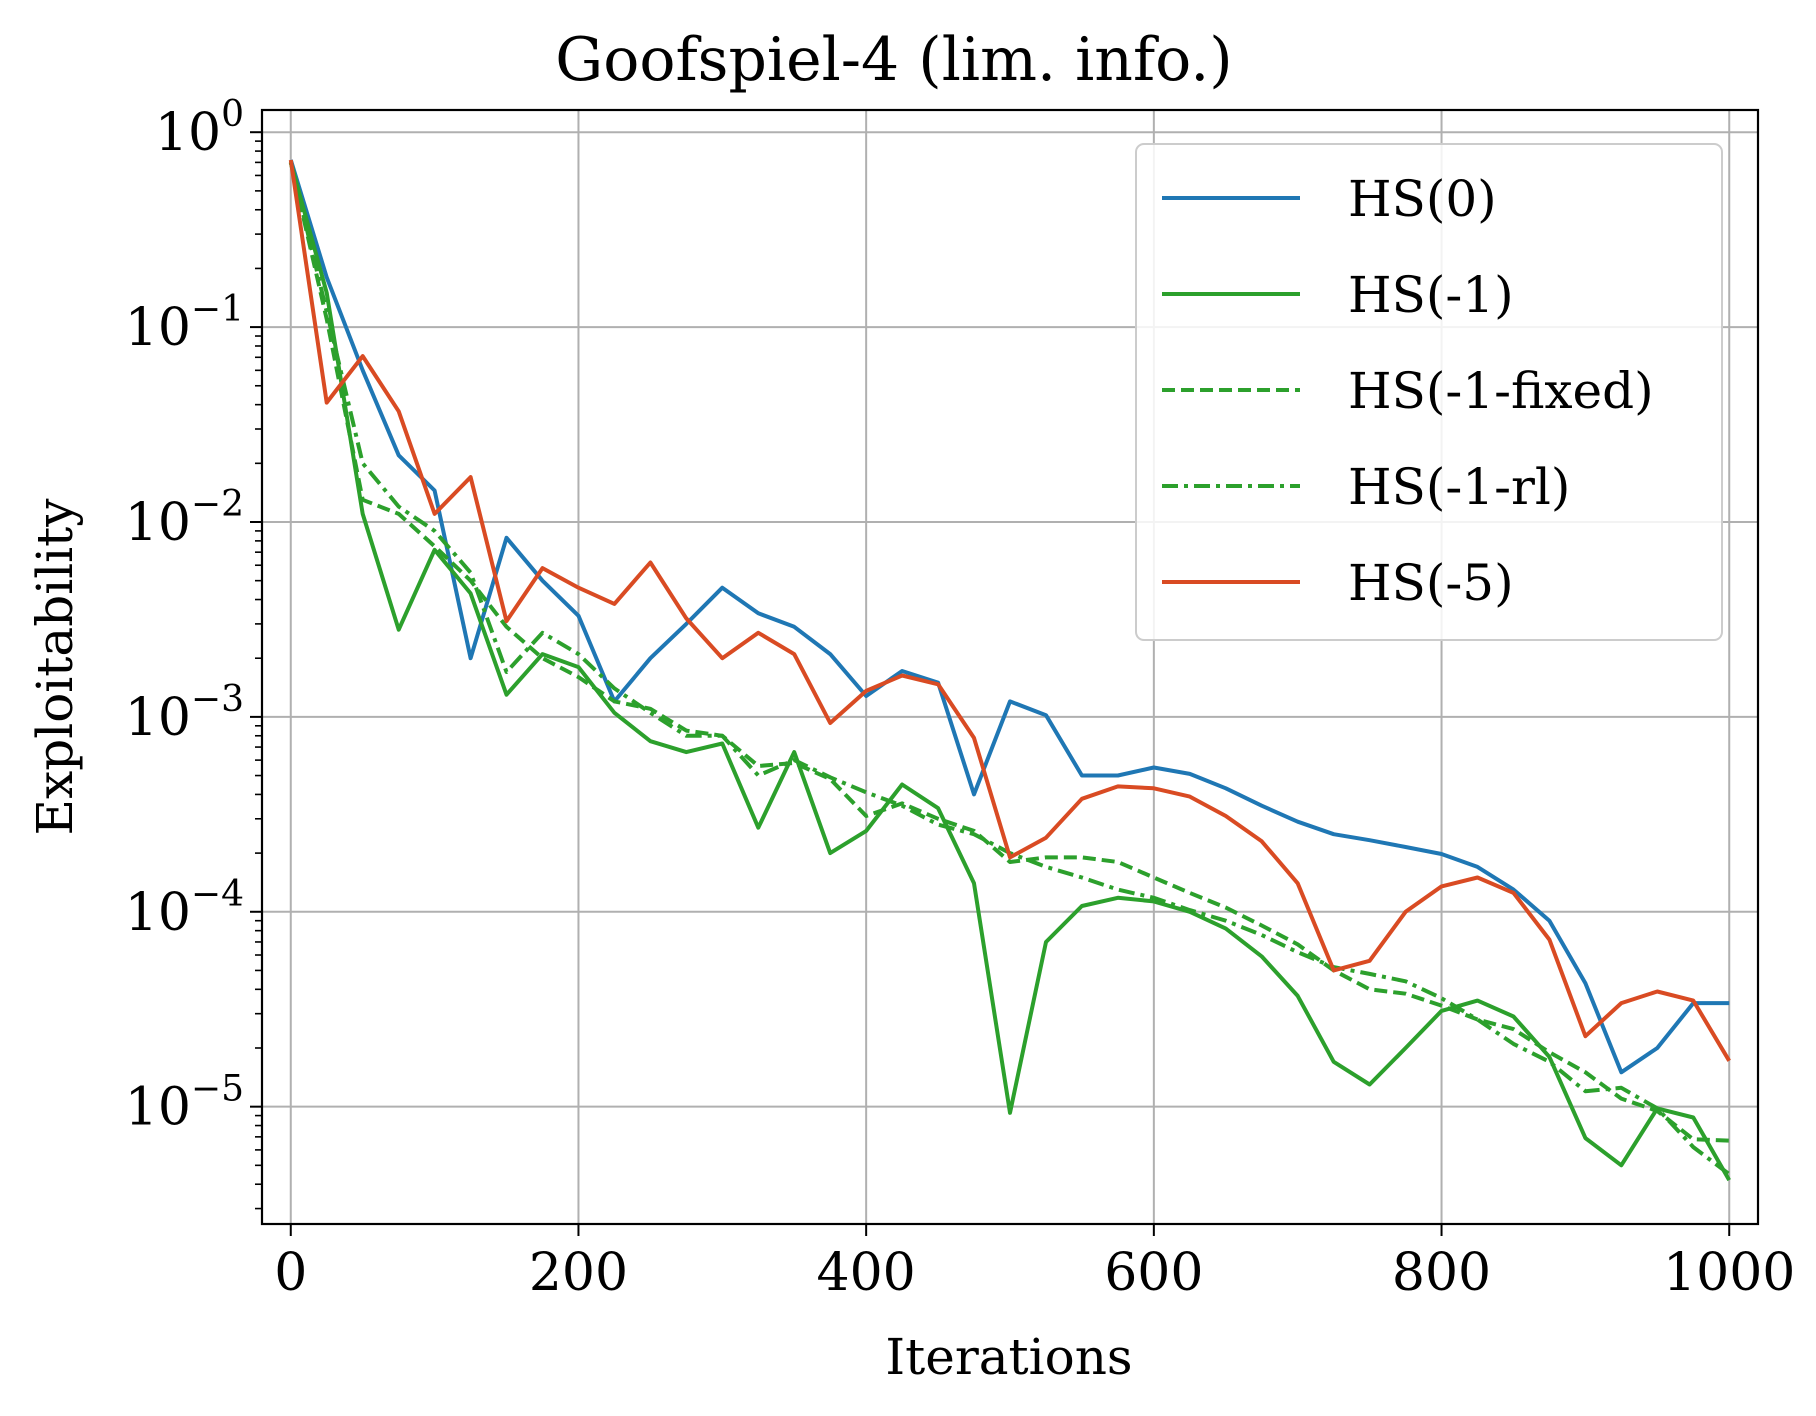  I want to click on y-tick-label: 10⁻³, so click(184, 713).